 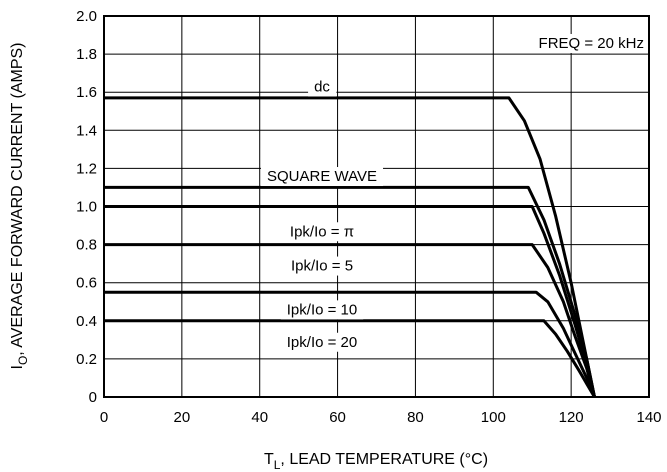 What do you see at coordinates (104, 417) in the screenshot?
I see `x-tick-label: 0` at bounding box center [104, 417].